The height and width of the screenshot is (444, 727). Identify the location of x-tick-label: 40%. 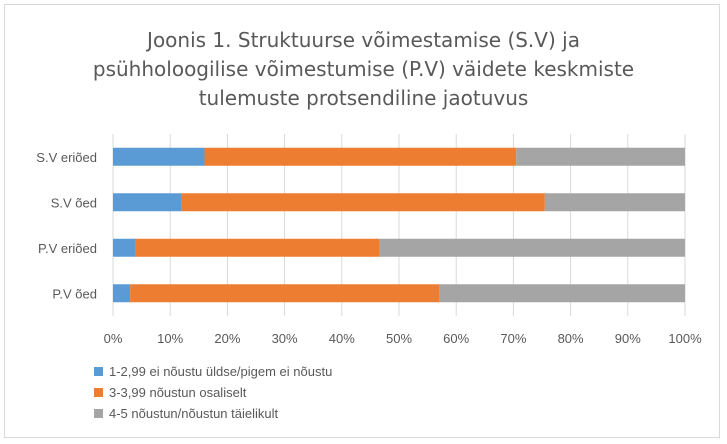
(342, 338).